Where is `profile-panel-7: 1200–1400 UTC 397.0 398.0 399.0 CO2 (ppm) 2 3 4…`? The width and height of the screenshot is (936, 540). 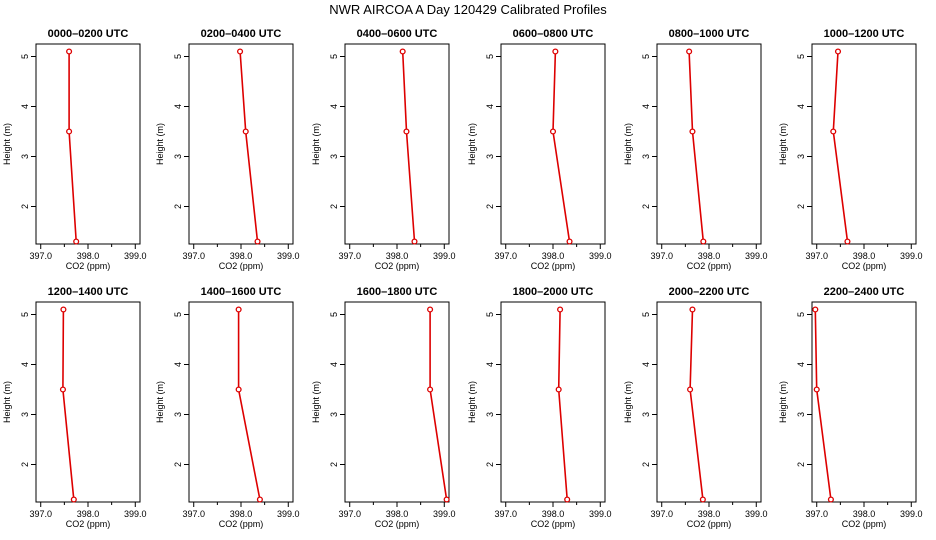
profile-panel-7: 1200–1400 UTC 397.0 398.0 399.0 CO2 (ppm) 2 3 4… is located at coordinates (74, 407).